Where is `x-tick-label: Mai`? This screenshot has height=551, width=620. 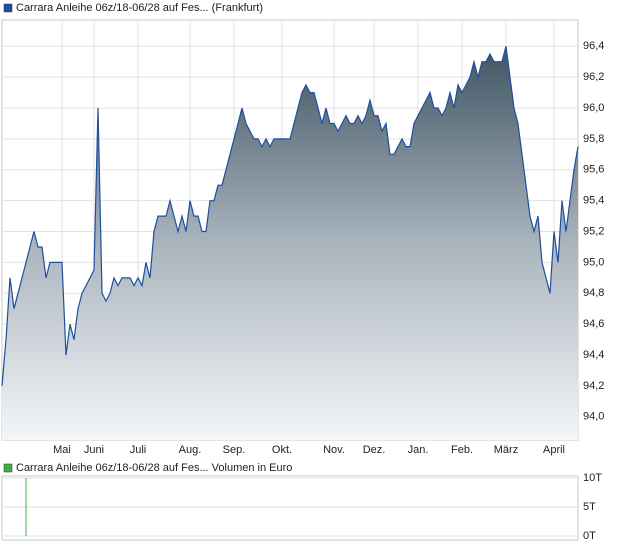 x-tick-label: Mai is located at coordinates (62, 450).